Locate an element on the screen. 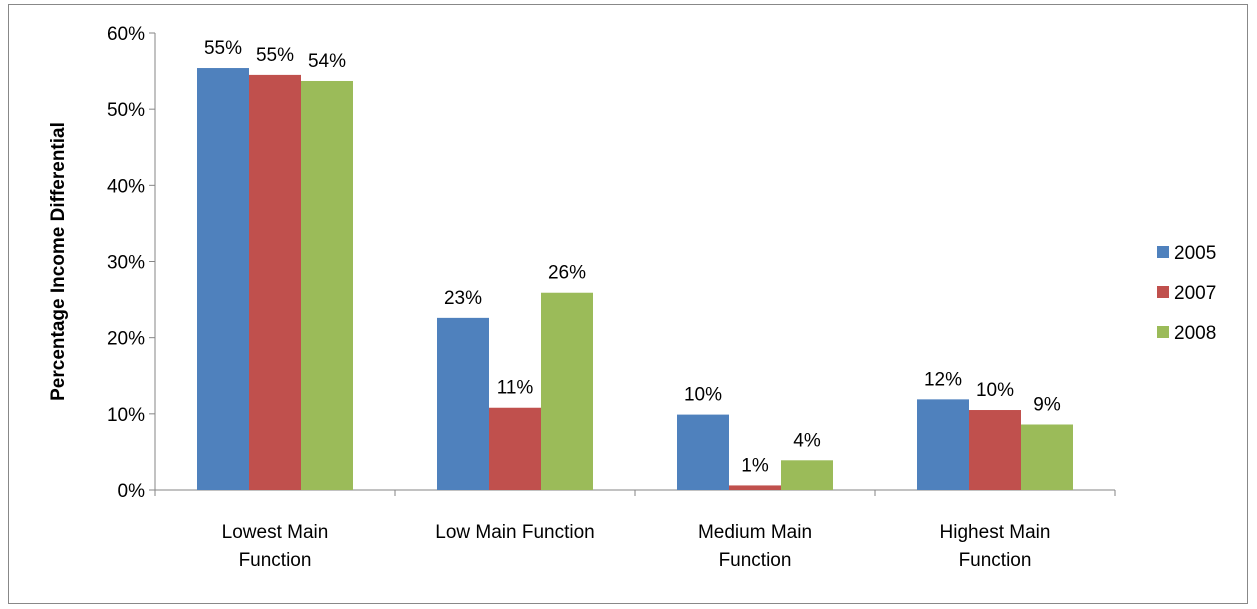 The width and height of the screenshot is (1257, 609). data-label: 54% is located at coordinates (327, 61).